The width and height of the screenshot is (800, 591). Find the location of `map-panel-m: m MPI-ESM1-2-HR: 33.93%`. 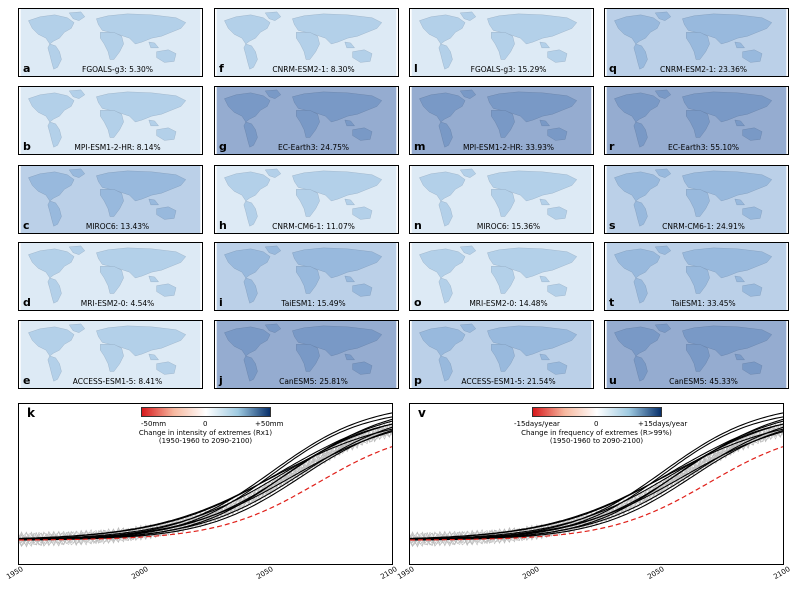

map-panel-m: m MPI-ESM1-2-HR: 33.93% is located at coordinates (501, 120).